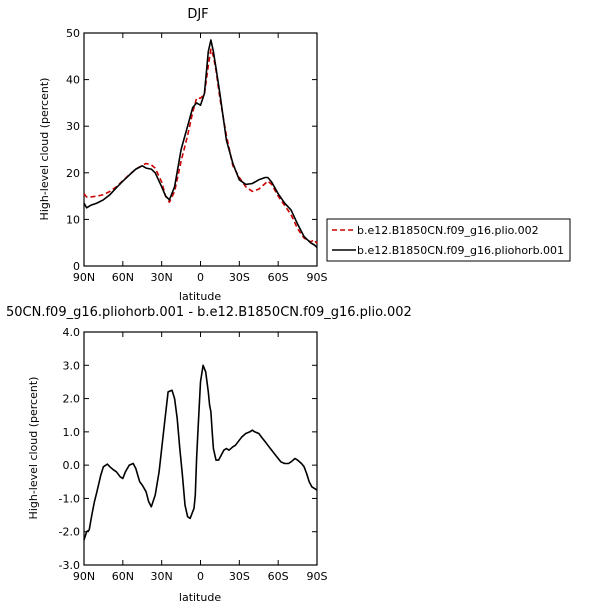  What do you see at coordinates (200, 277) in the screenshot?
I see `top-x-tick-label: 0` at bounding box center [200, 277].